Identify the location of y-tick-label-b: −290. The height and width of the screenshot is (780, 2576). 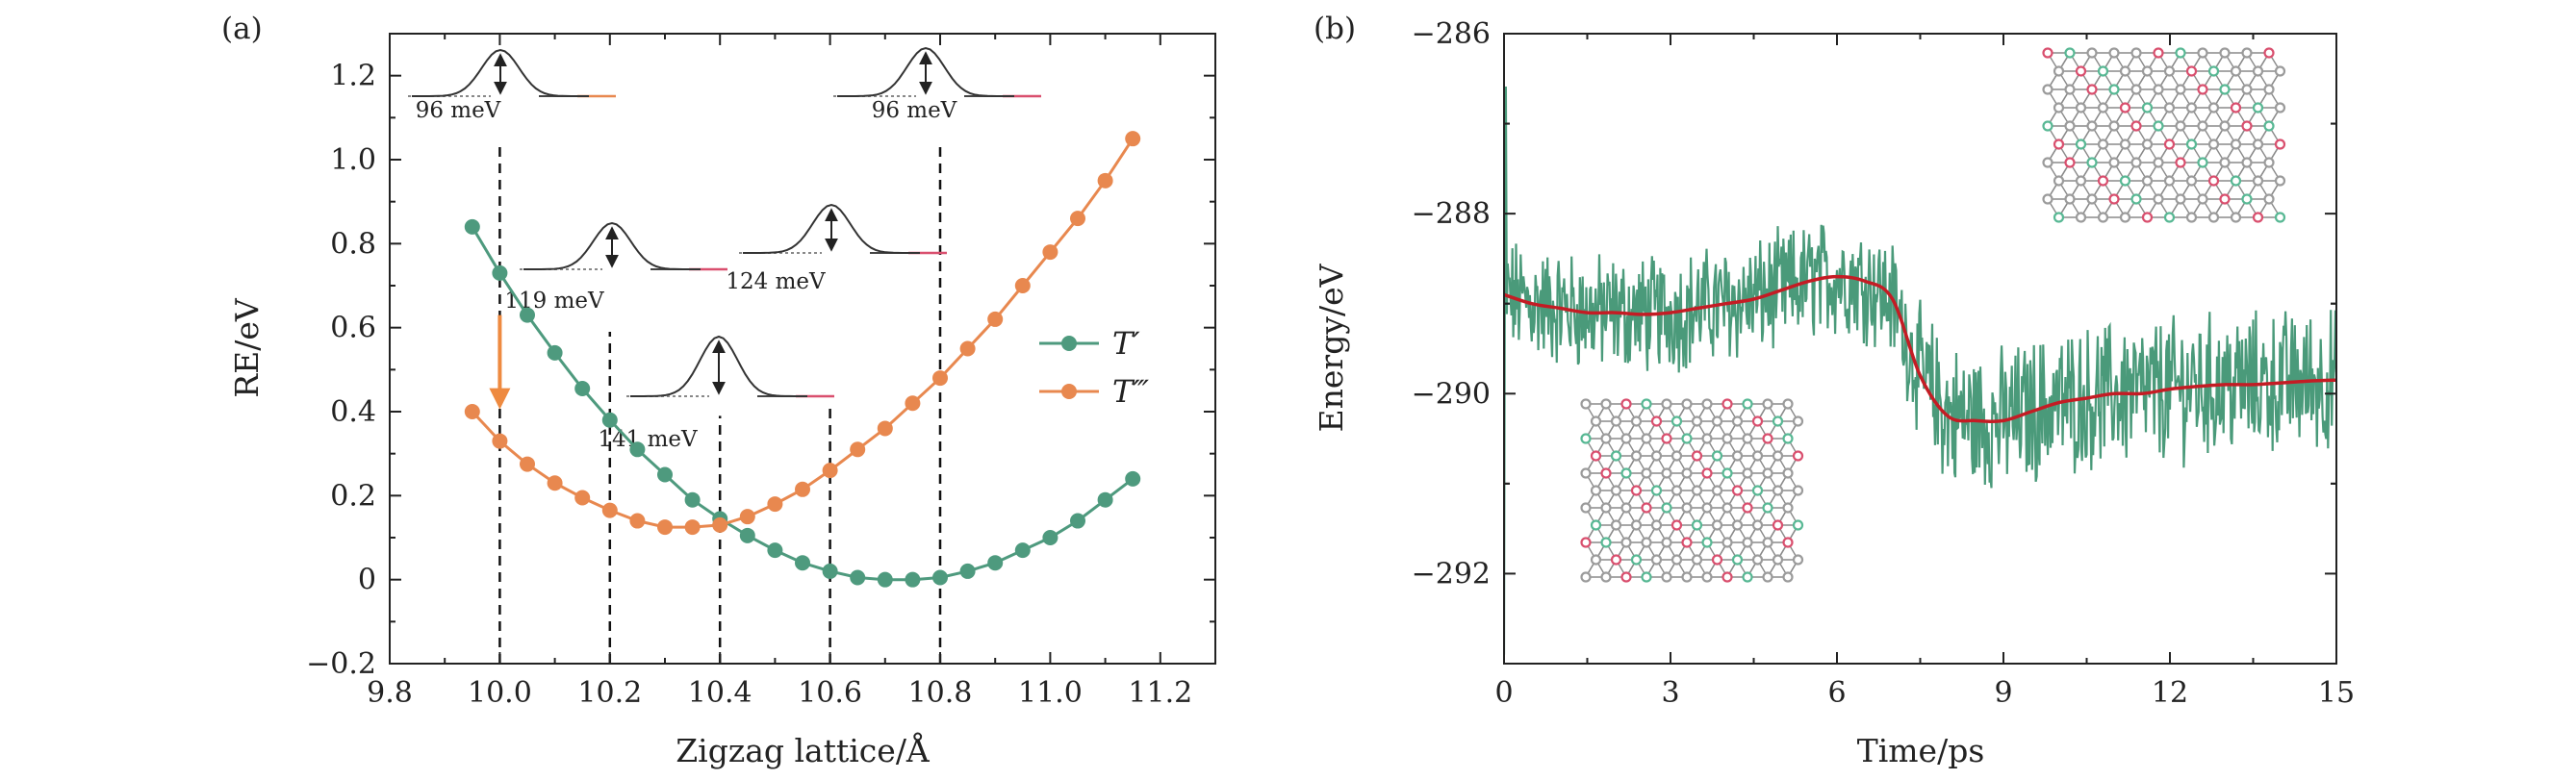
(1451, 394).